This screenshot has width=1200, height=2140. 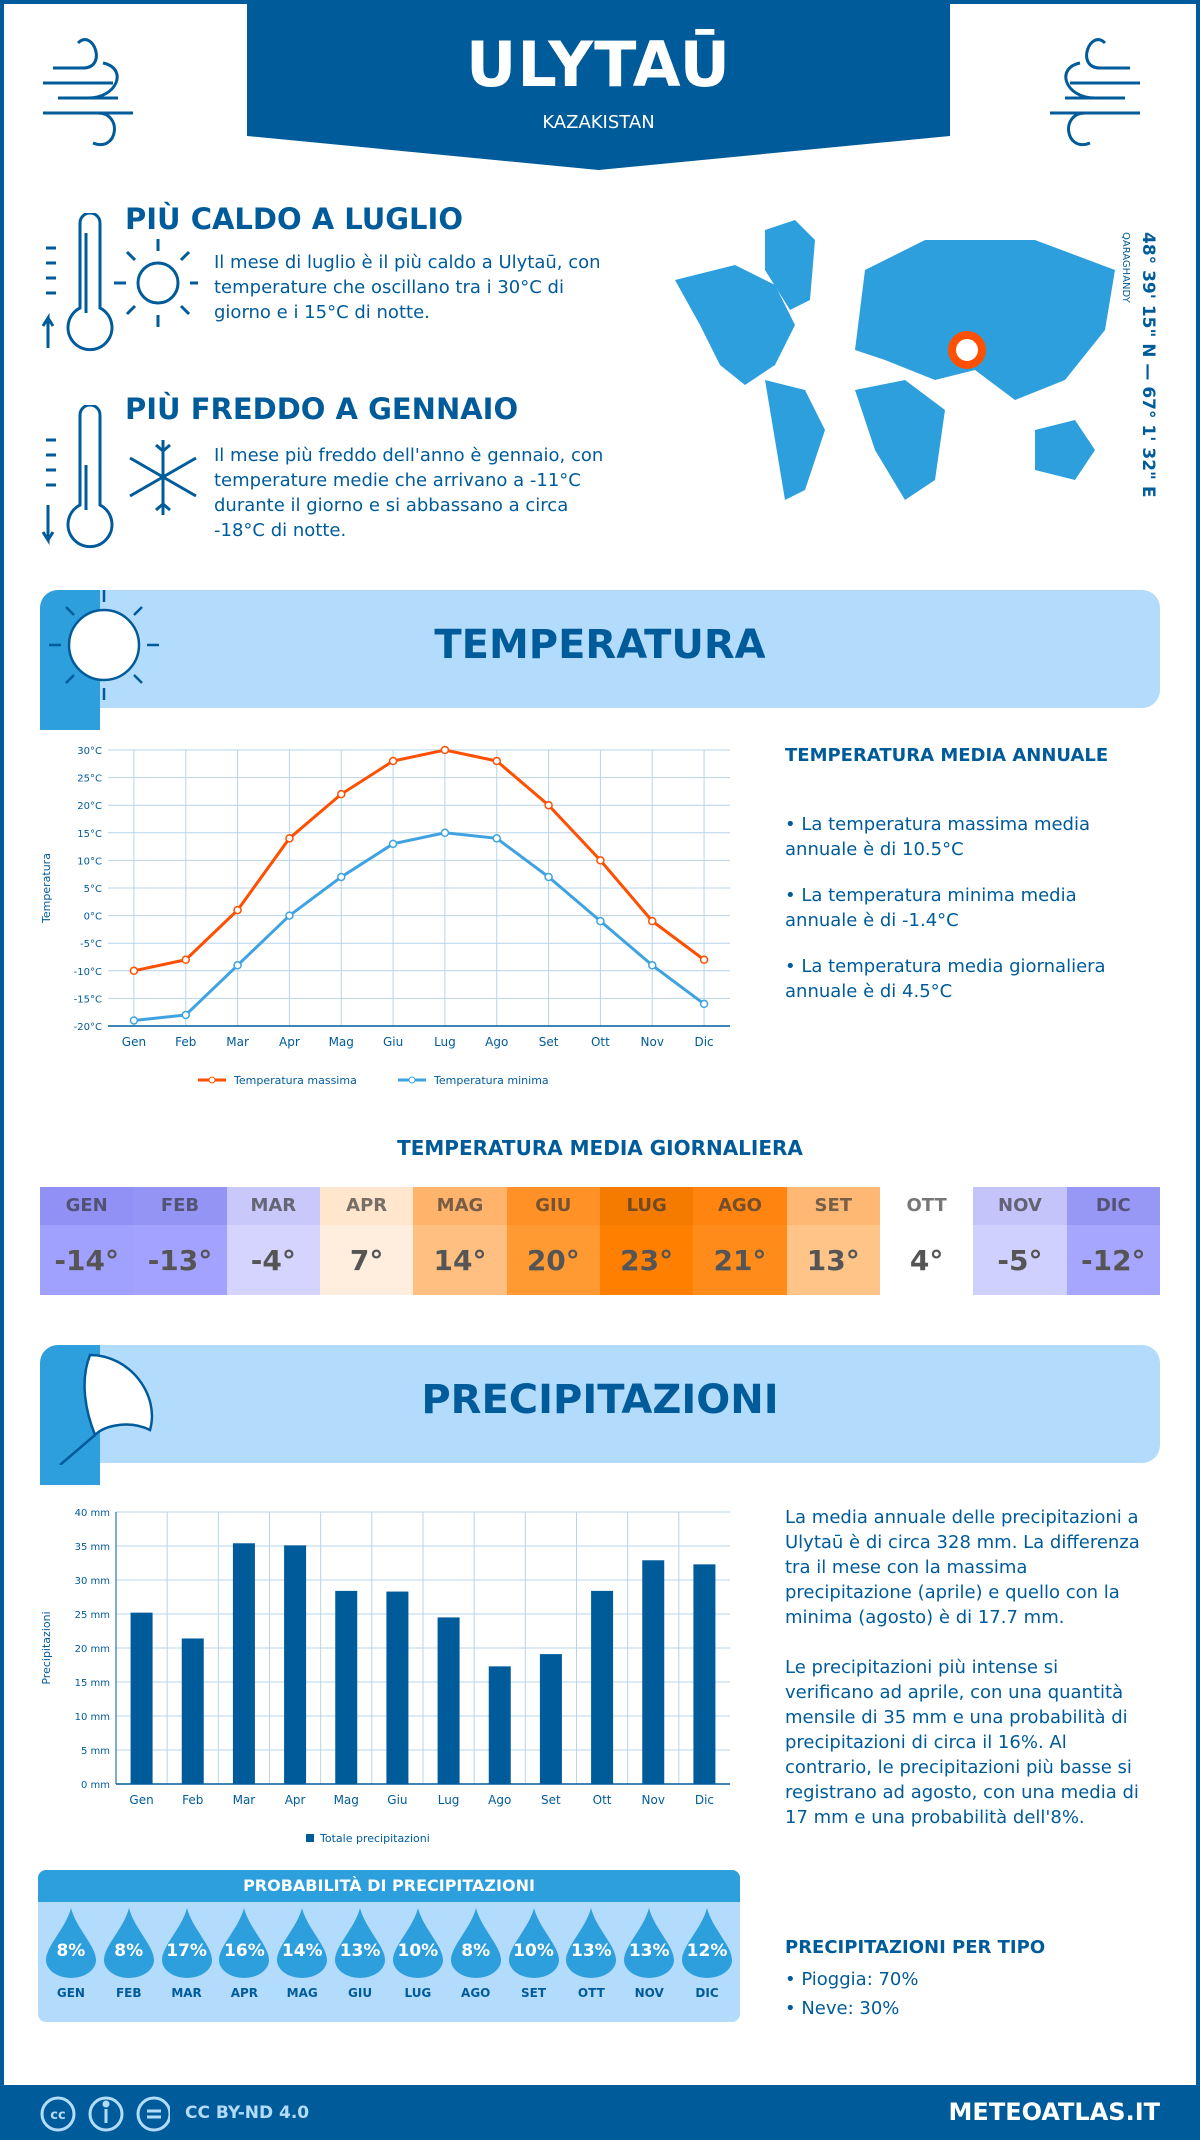 I want to click on prob-drop: 16% APR, so click(x=244, y=1954).